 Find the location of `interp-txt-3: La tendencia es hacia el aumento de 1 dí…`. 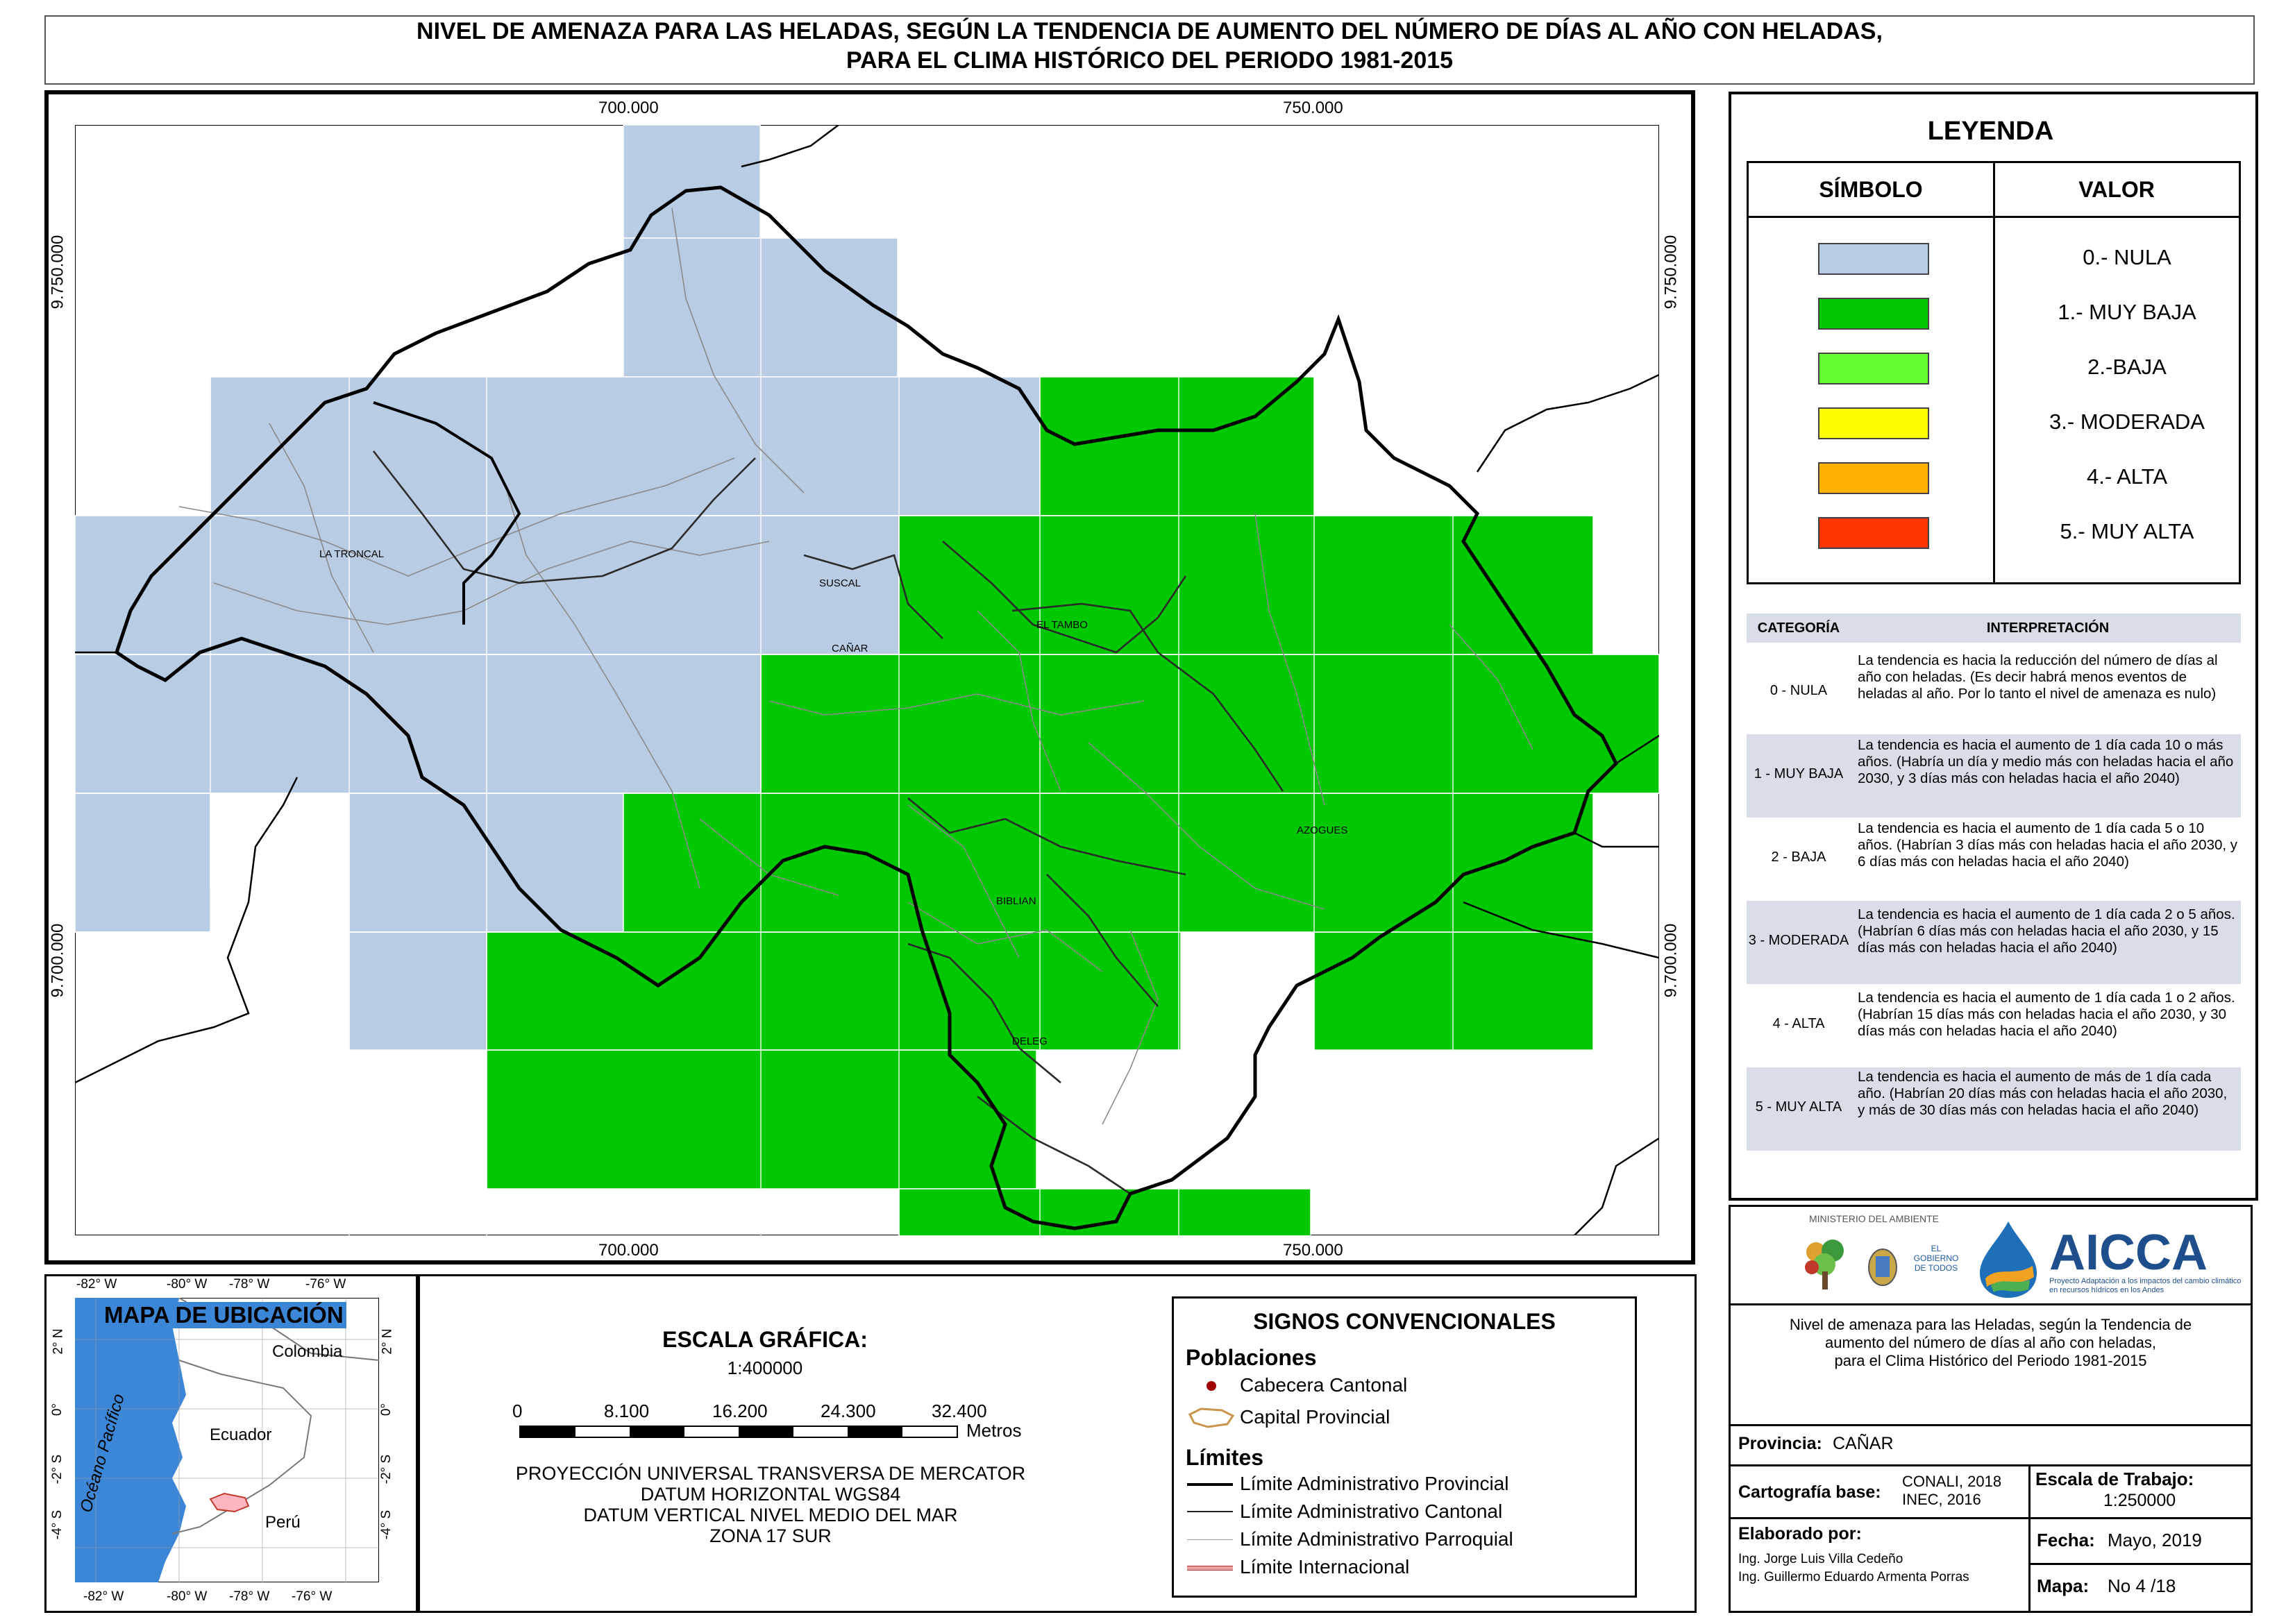

interp-txt-3: La tendencia es hacia el aumento de 1 dí… is located at coordinates (2047, 931).